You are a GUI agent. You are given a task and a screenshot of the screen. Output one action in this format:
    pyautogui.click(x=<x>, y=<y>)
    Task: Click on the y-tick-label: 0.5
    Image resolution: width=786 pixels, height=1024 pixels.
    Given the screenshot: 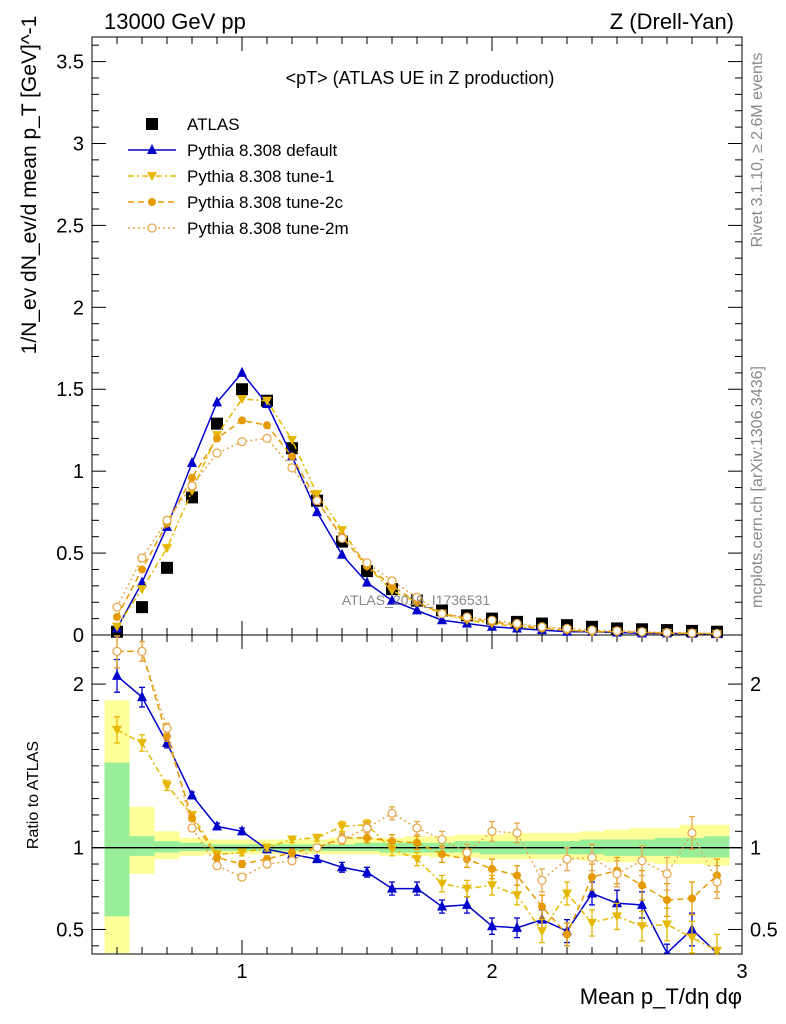 What is the action you would take?
    pyautogui.click(x=70, y=554)
    